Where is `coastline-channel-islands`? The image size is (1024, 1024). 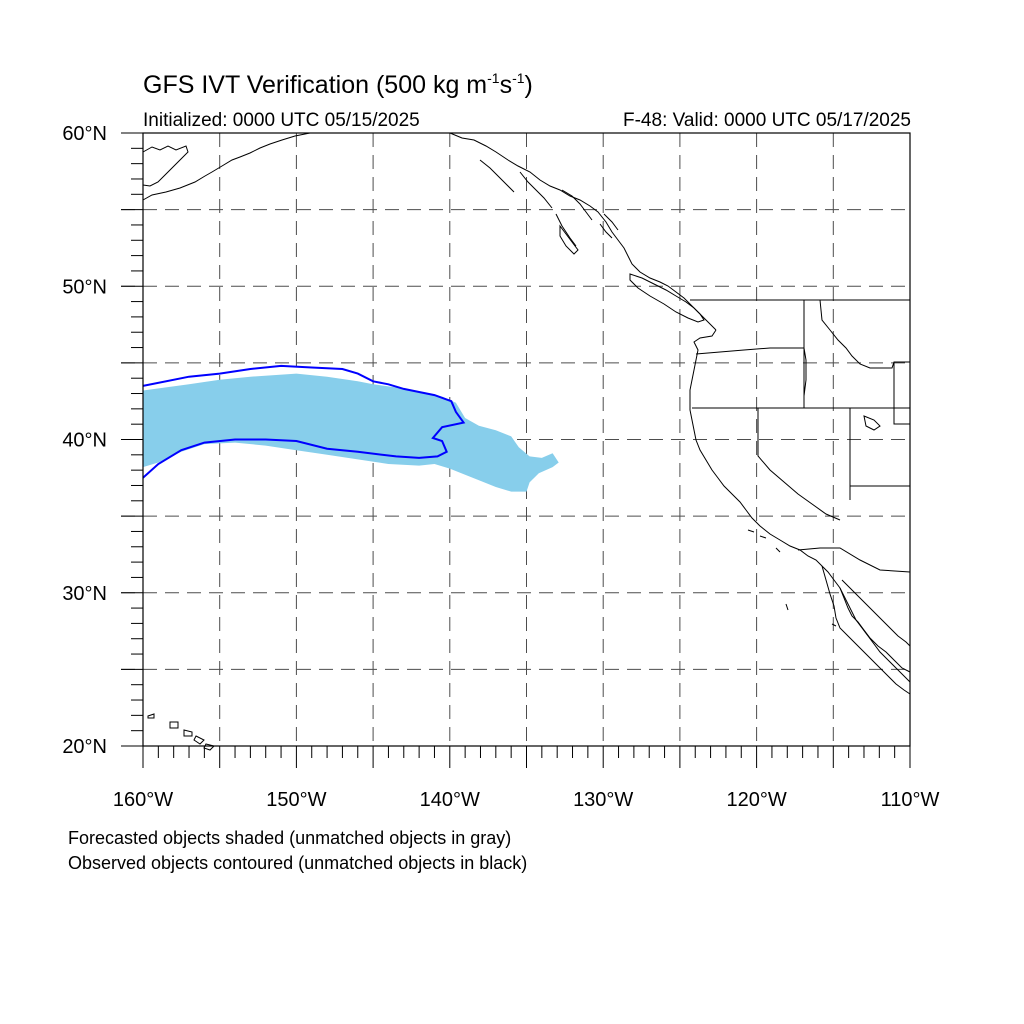
coastline-channel-islands is located at coordinates (792, 578).